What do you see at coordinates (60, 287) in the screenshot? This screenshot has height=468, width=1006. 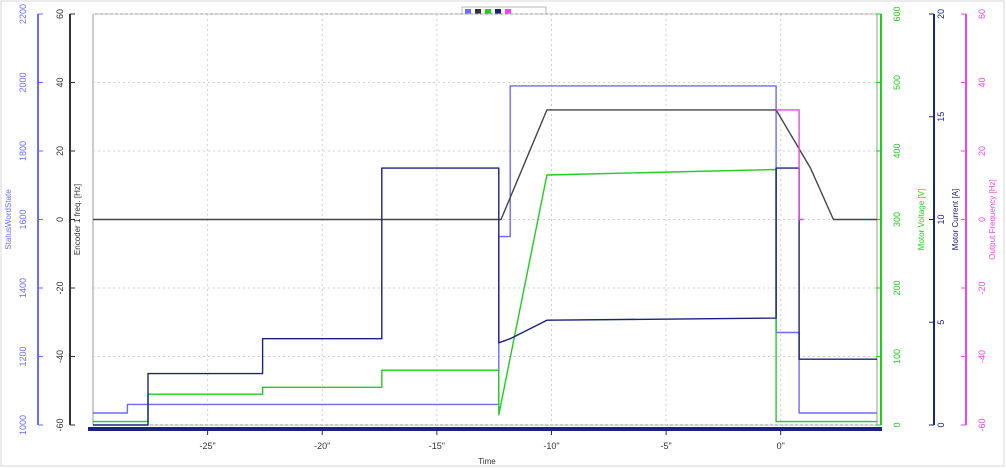 I see `y-tick-label-freq: -20` at bounding box center [60, 287].